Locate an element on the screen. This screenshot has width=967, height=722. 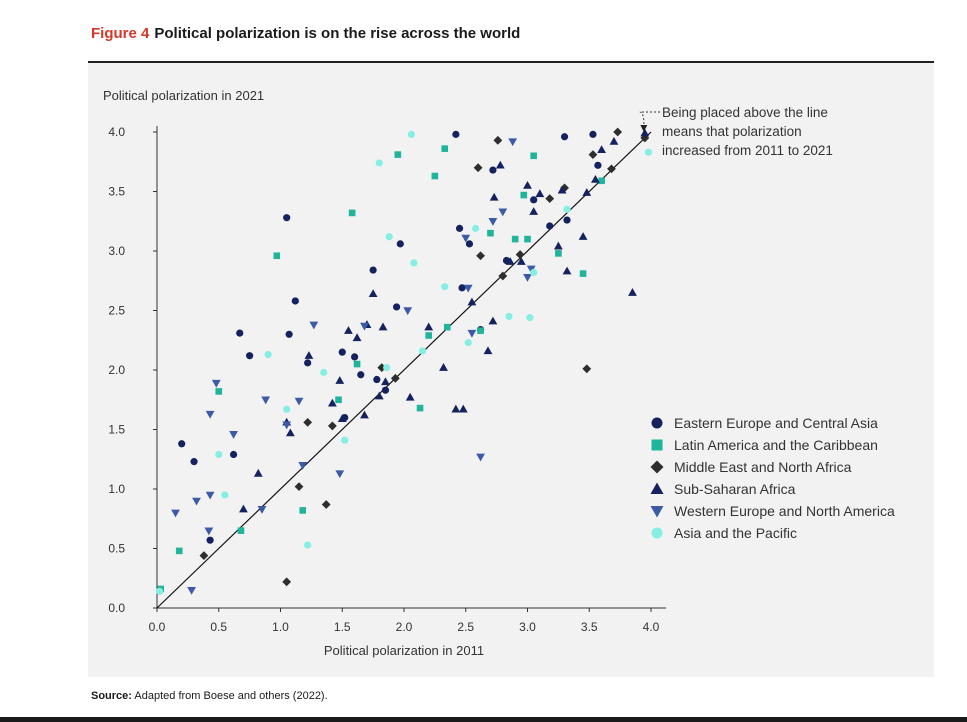
y-tick-label: 0.0 is located at coordinates (116, 608).